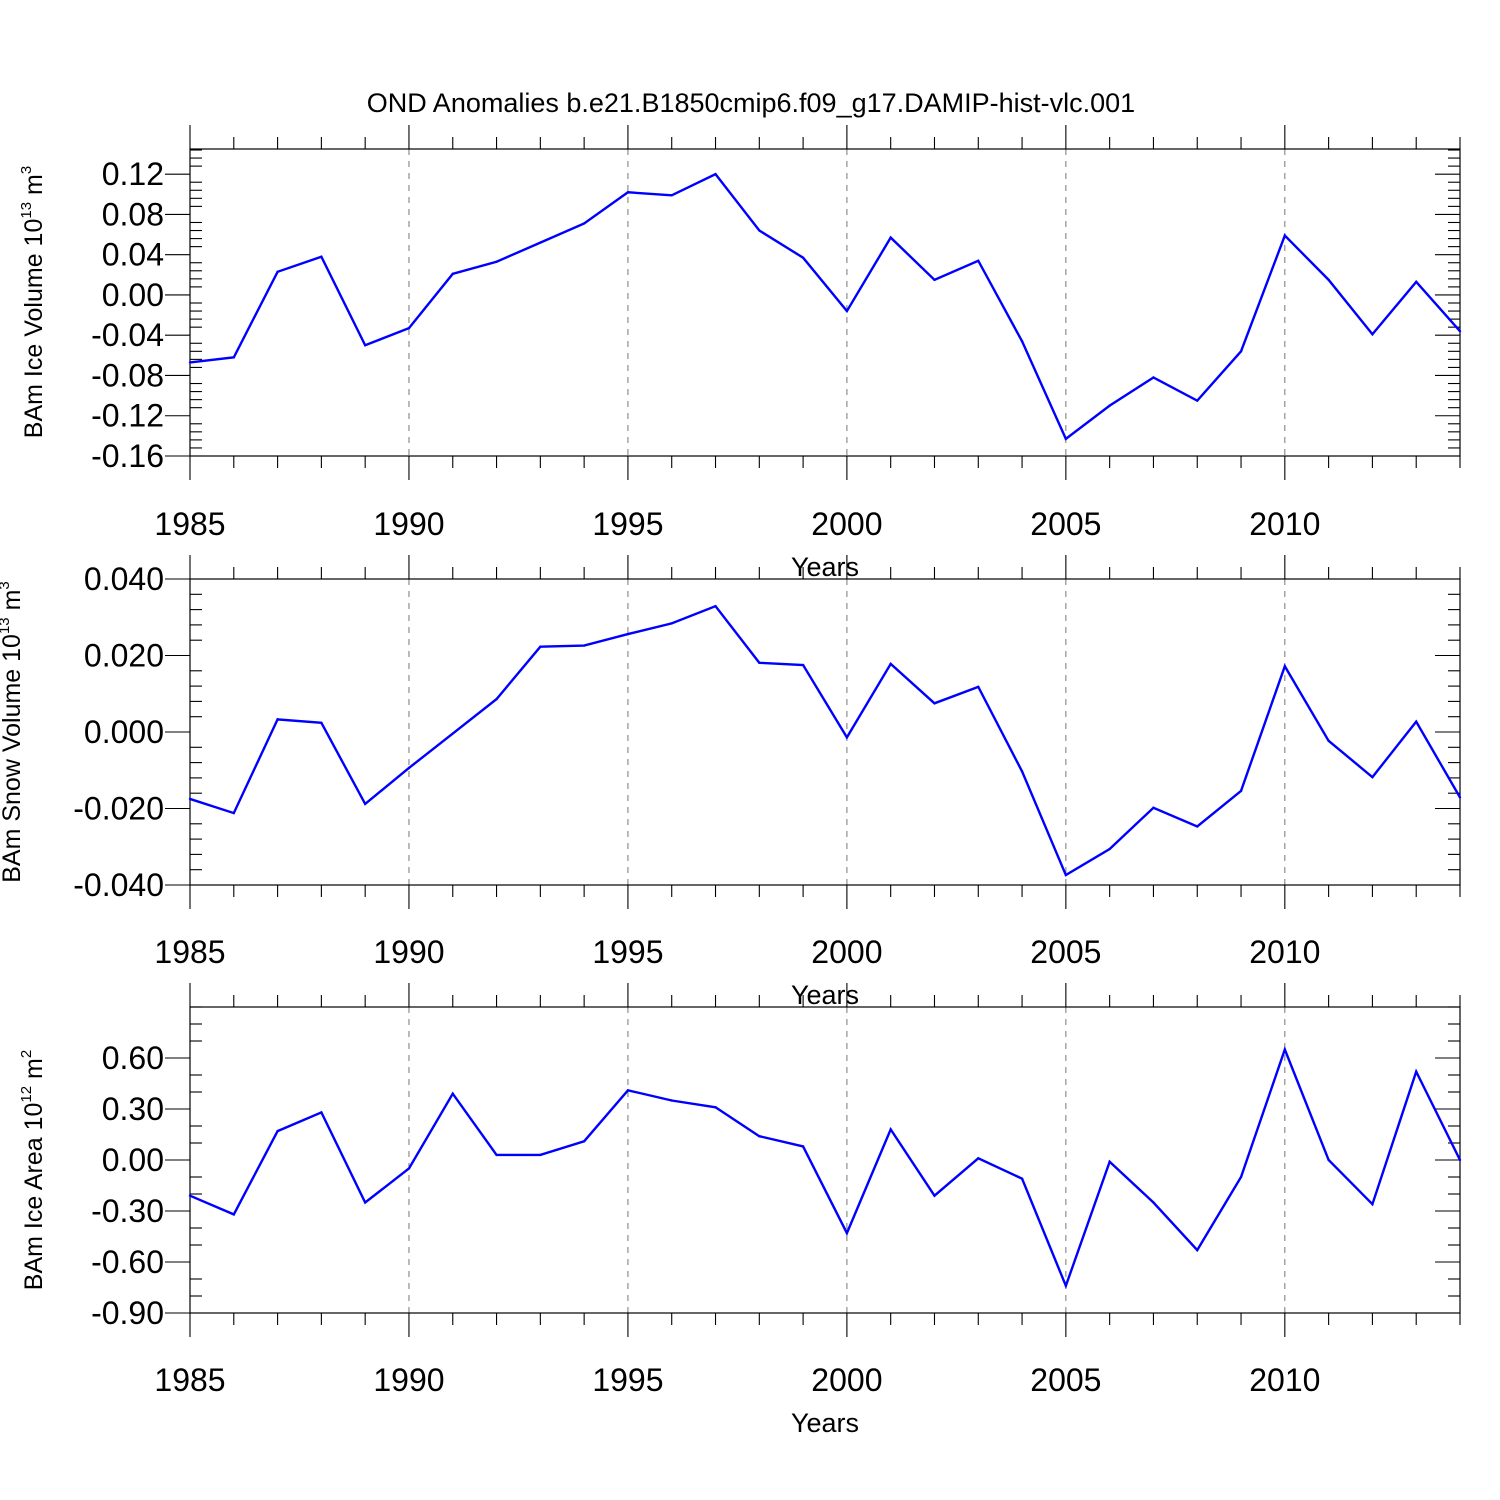 This screenshot has height=1500, width=1500. Describe the element at coordinates (133, 1109) in the screenshot. I see `y-tick-label: 0.30` at that location.